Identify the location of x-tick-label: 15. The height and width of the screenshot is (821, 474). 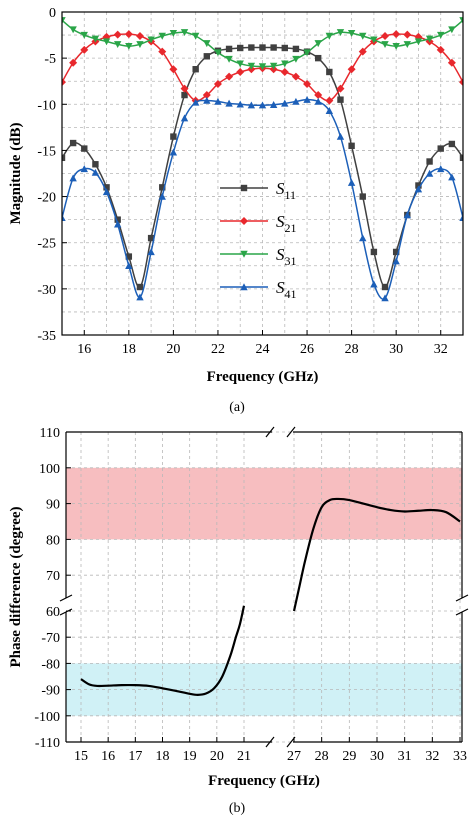
(81, 756).